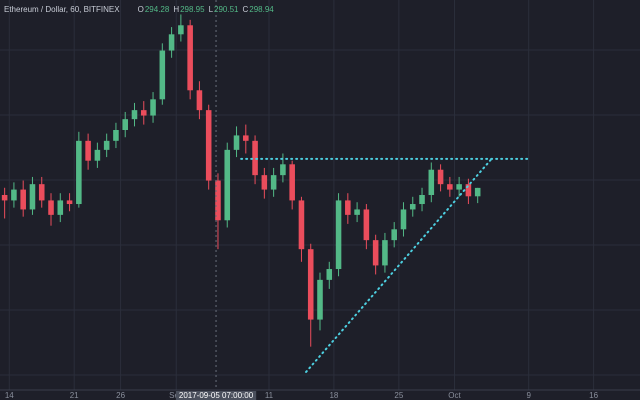  What do you see at coordinates (211, 9) in the screenshot?
I see `ohlc-label: L` at bounding box center [211, 9].